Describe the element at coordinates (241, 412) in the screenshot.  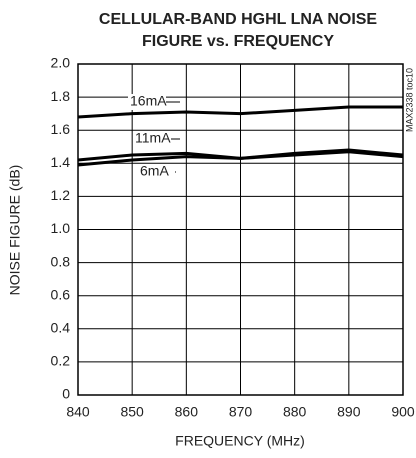
I see `x-tick-label: 870` at that location.